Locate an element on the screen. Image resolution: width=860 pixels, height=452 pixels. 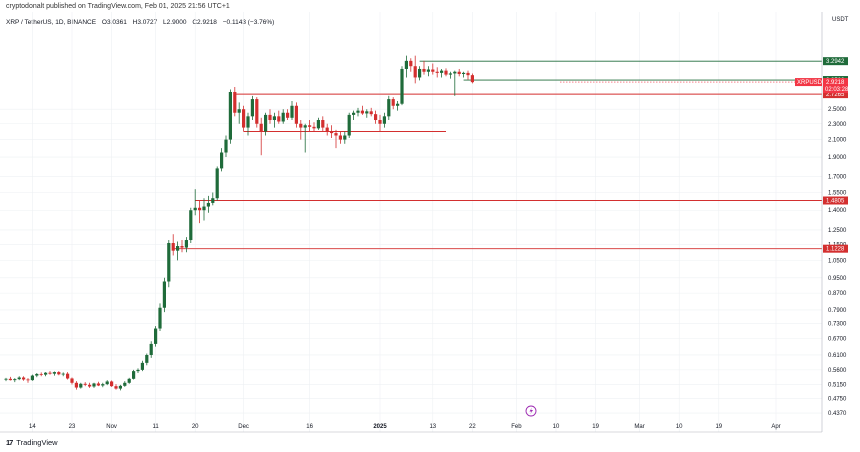
price-tag: 3.2942 is located at coordinates (835, 61).